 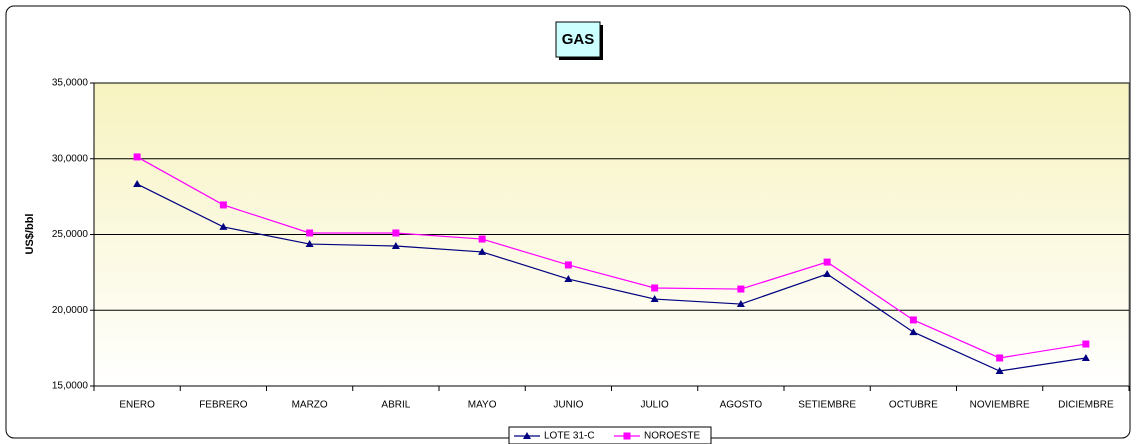 What do you see at coordinates (137, 405) in the screenshot?
I see `x-tick-label: ENERO` at bounding box center [137, 405].